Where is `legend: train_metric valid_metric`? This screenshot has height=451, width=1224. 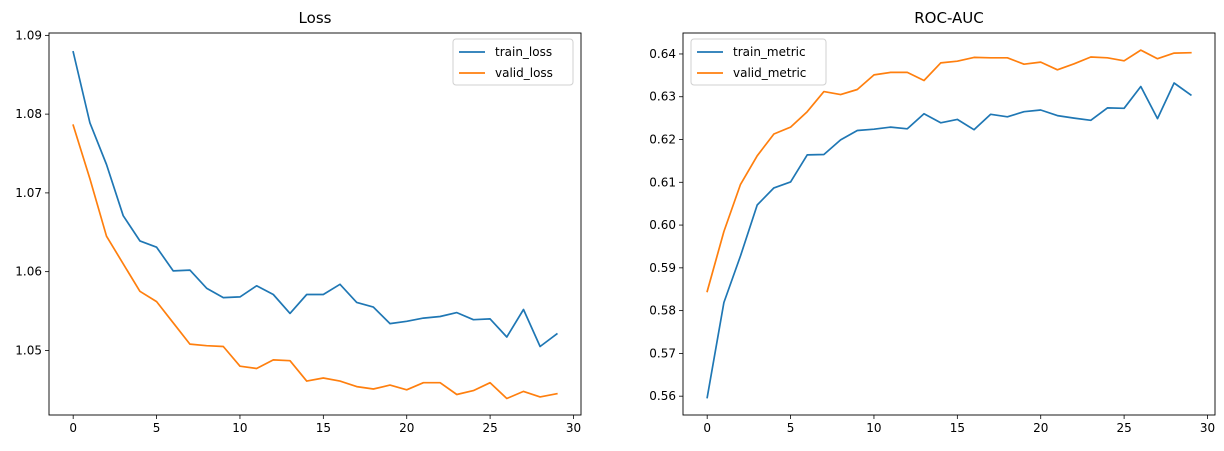 legend: train_metric valid_metric is located at coordinates (758, 62).